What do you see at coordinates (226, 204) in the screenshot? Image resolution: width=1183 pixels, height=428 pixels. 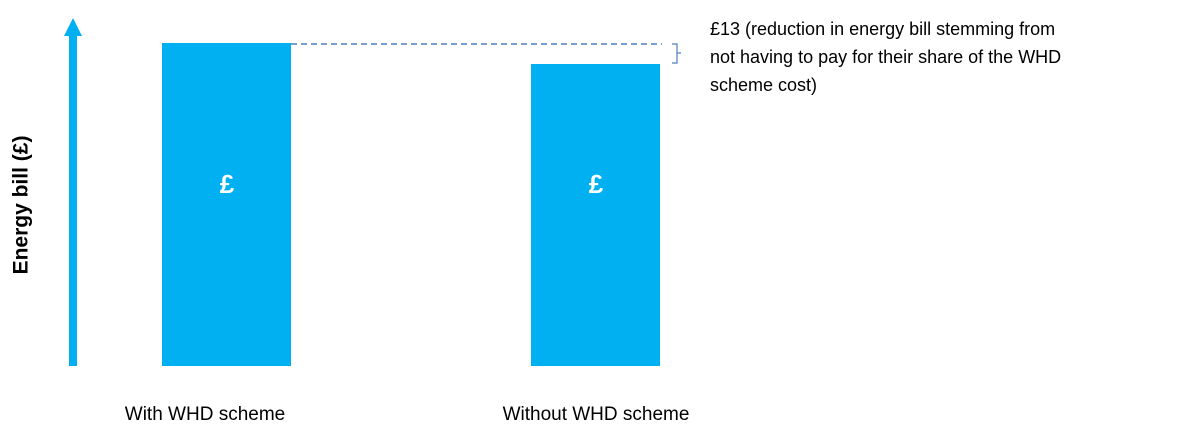 I see `bar-with-scheme` at bounding box center [226, 204].